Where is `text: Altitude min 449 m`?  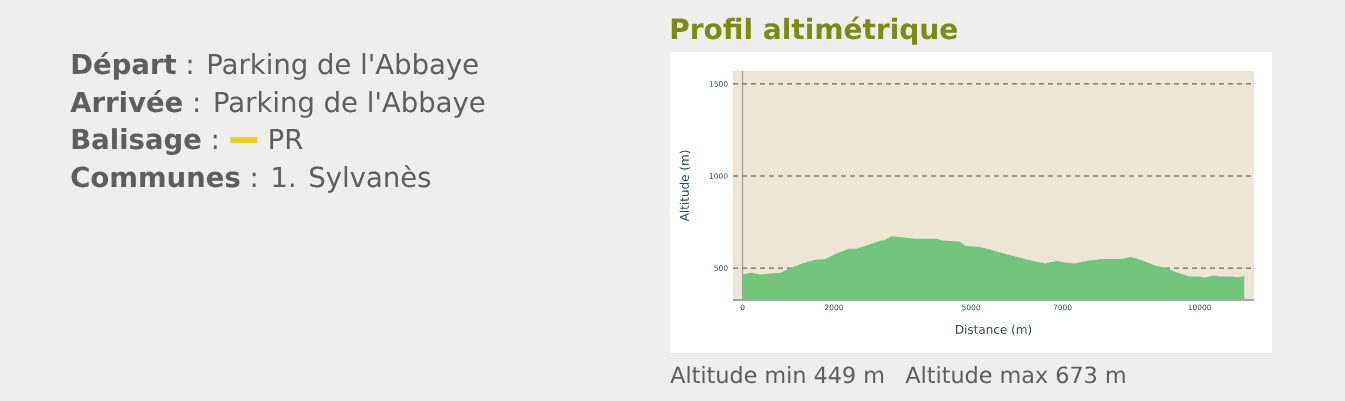 text: Altitude min 449 m is located at coordinates (777, 375).